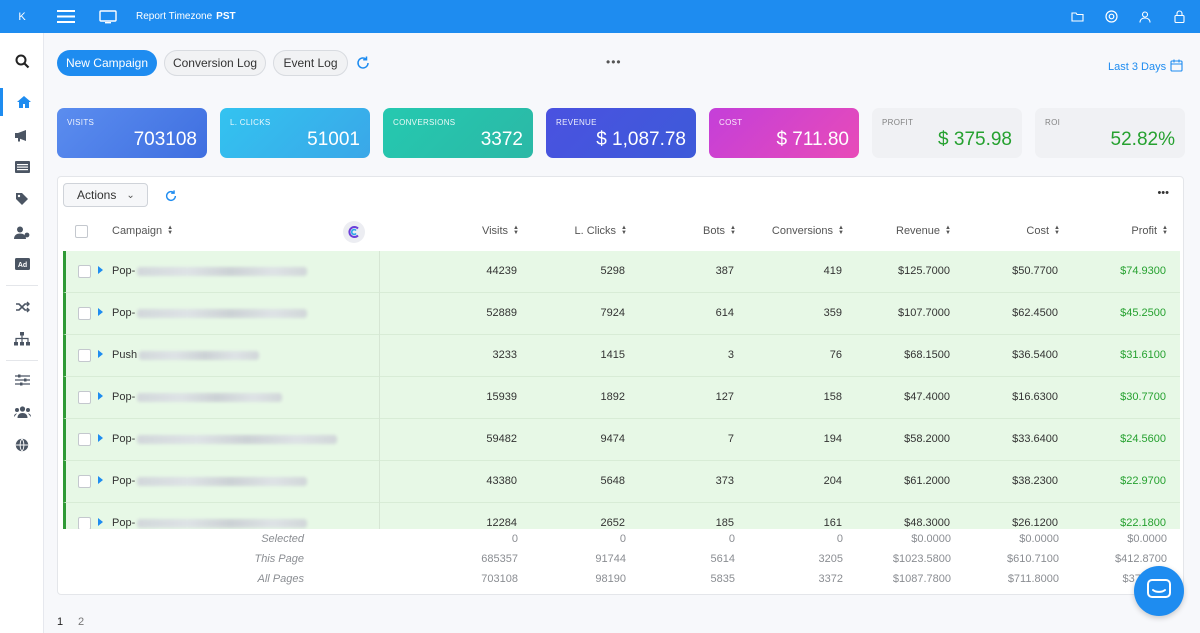 Image resolution: width=1200 pixels, height=633 pixels. Describe the element at coordinates (501, 481) in the screenshot. I see `cell-visits: 43380` at that location.